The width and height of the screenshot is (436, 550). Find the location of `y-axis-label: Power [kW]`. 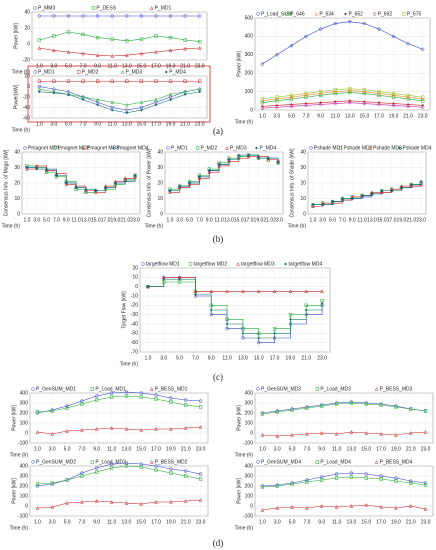

y-axis-label: Power [kW] is located at coordinates (14, 418).